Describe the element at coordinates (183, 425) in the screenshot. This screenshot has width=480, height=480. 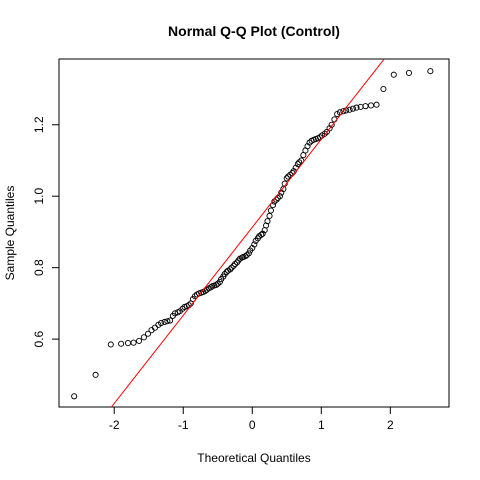
I see `x-tick-label: -1` at that location.